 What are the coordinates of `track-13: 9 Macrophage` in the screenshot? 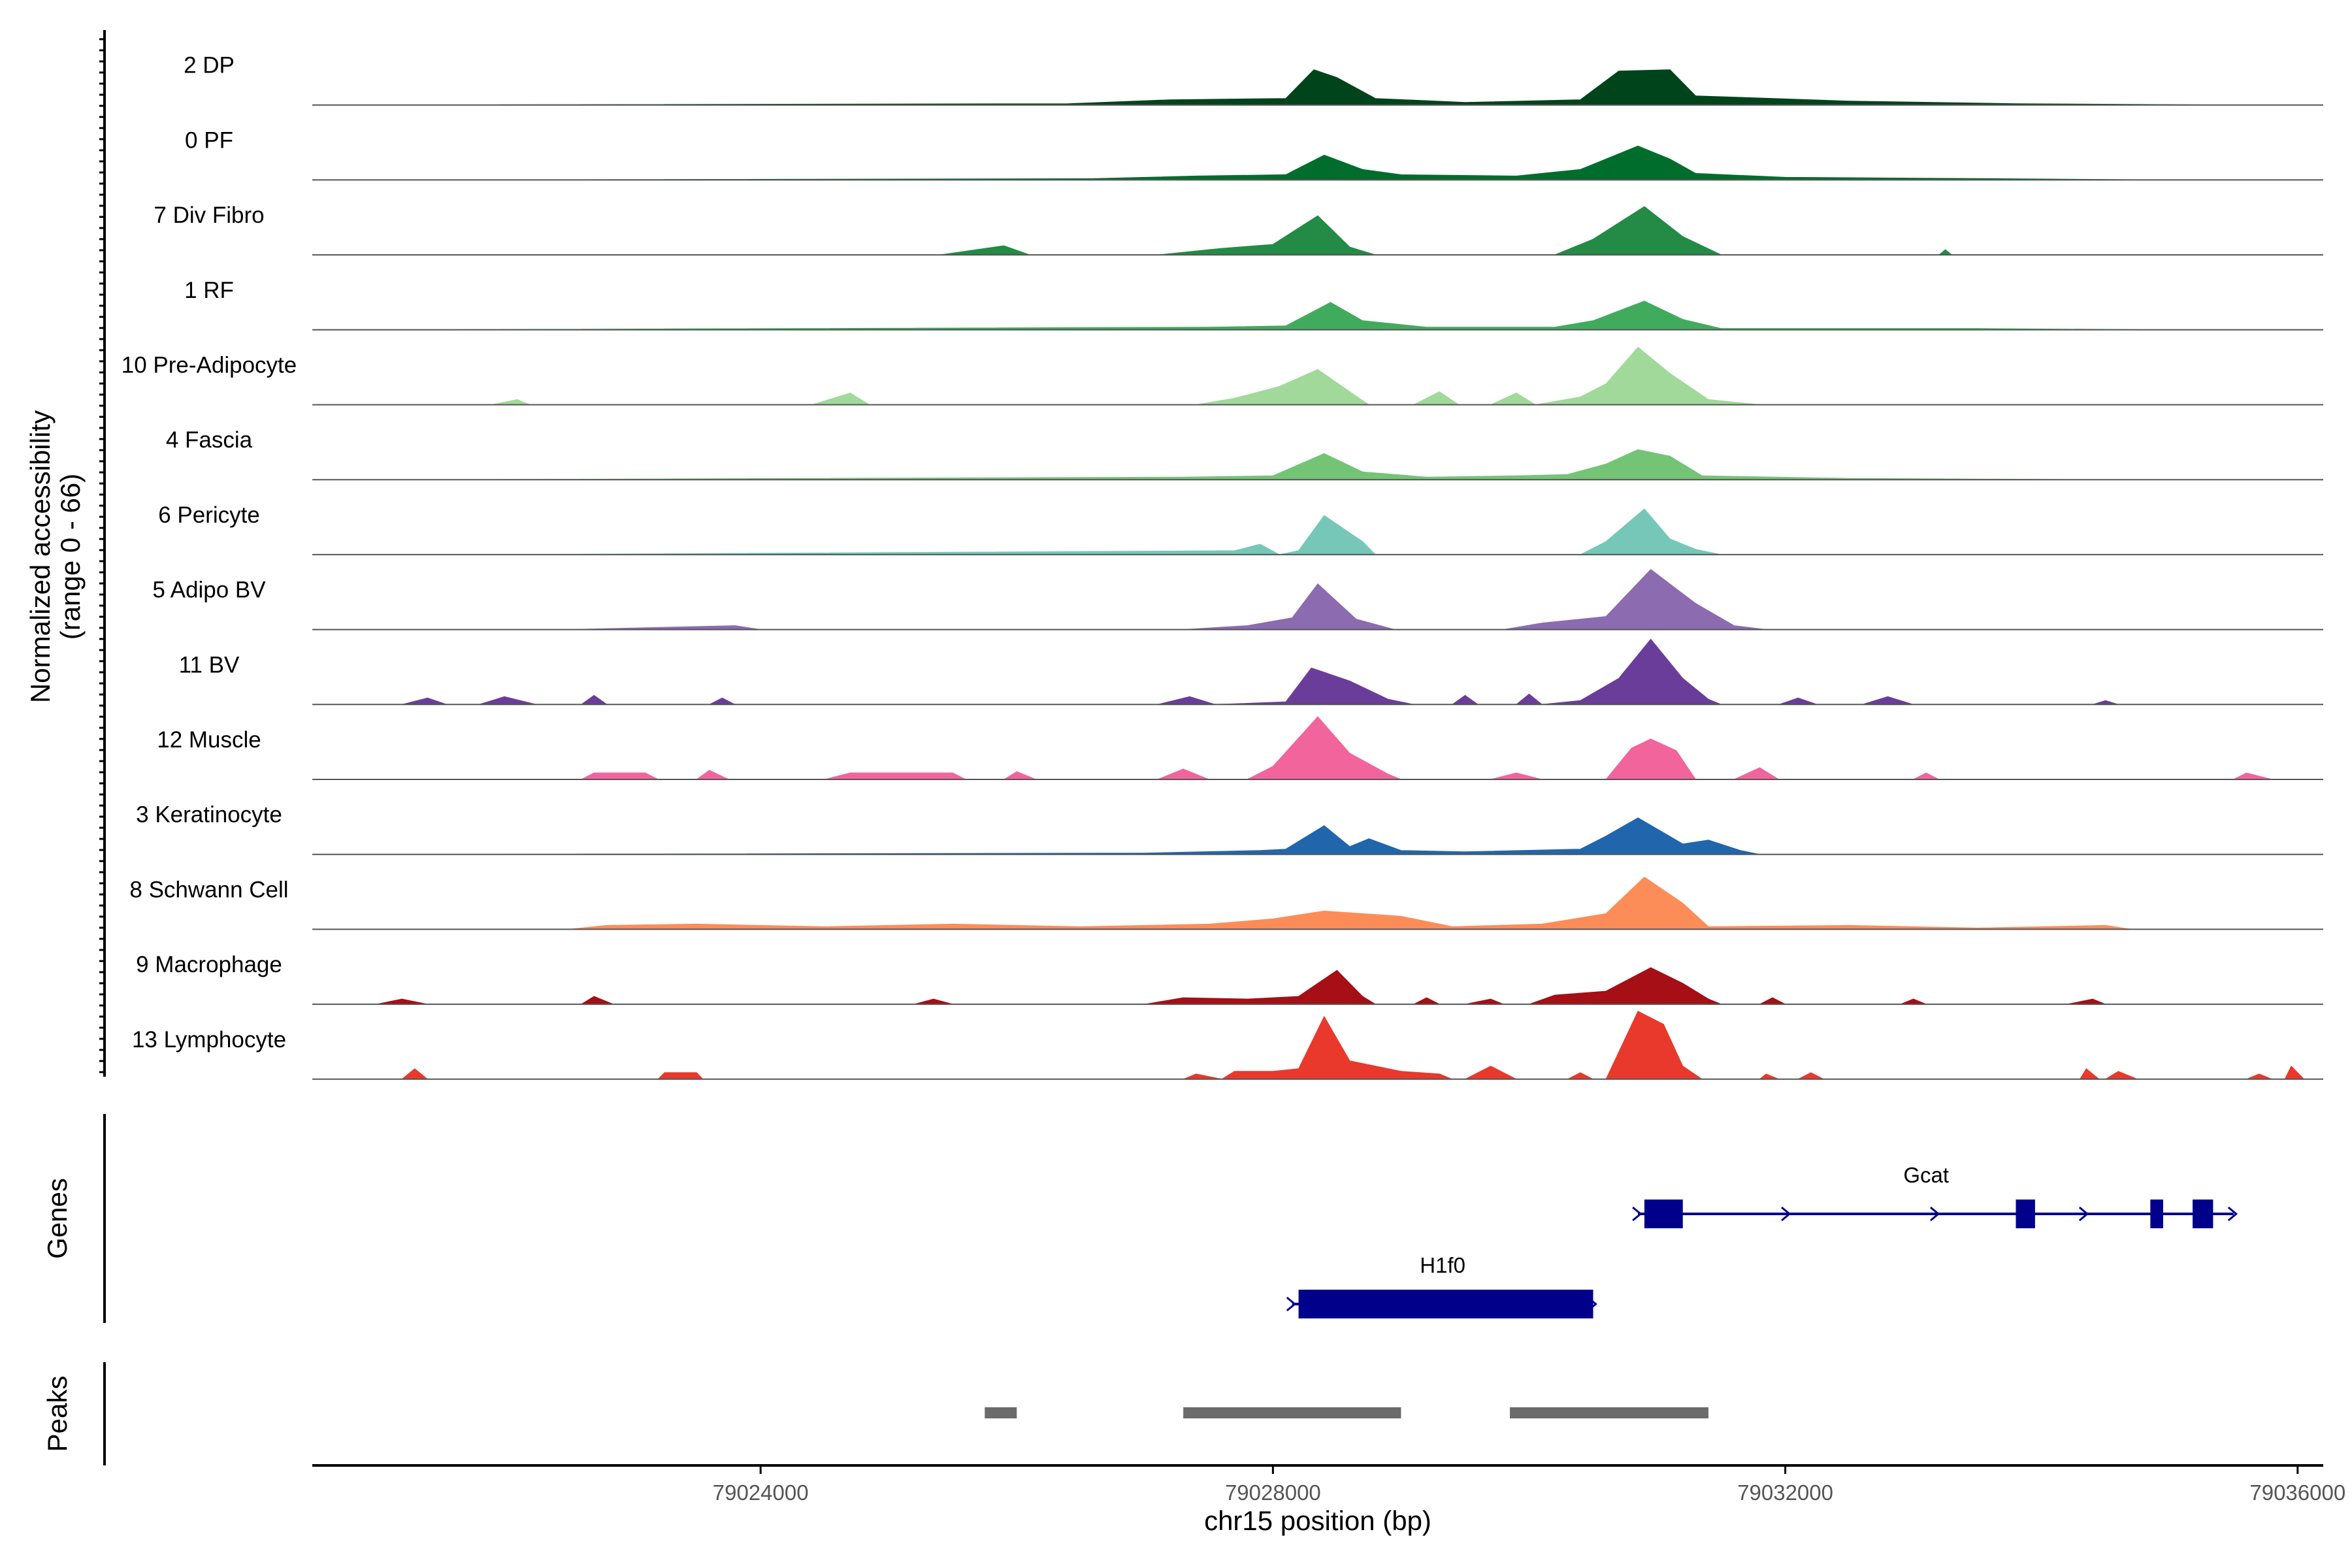 It's located at (1229, 978).